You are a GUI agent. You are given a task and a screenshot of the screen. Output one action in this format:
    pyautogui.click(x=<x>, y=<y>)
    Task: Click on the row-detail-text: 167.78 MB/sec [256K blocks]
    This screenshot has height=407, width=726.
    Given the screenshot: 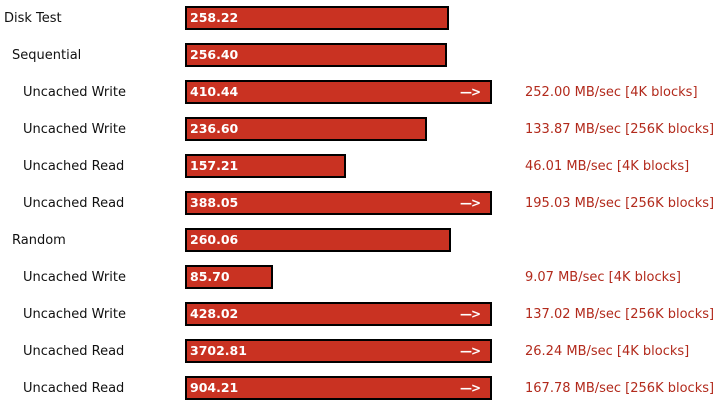 What is the action you would take?
    pyautogui.click(x=620, y=388)
    